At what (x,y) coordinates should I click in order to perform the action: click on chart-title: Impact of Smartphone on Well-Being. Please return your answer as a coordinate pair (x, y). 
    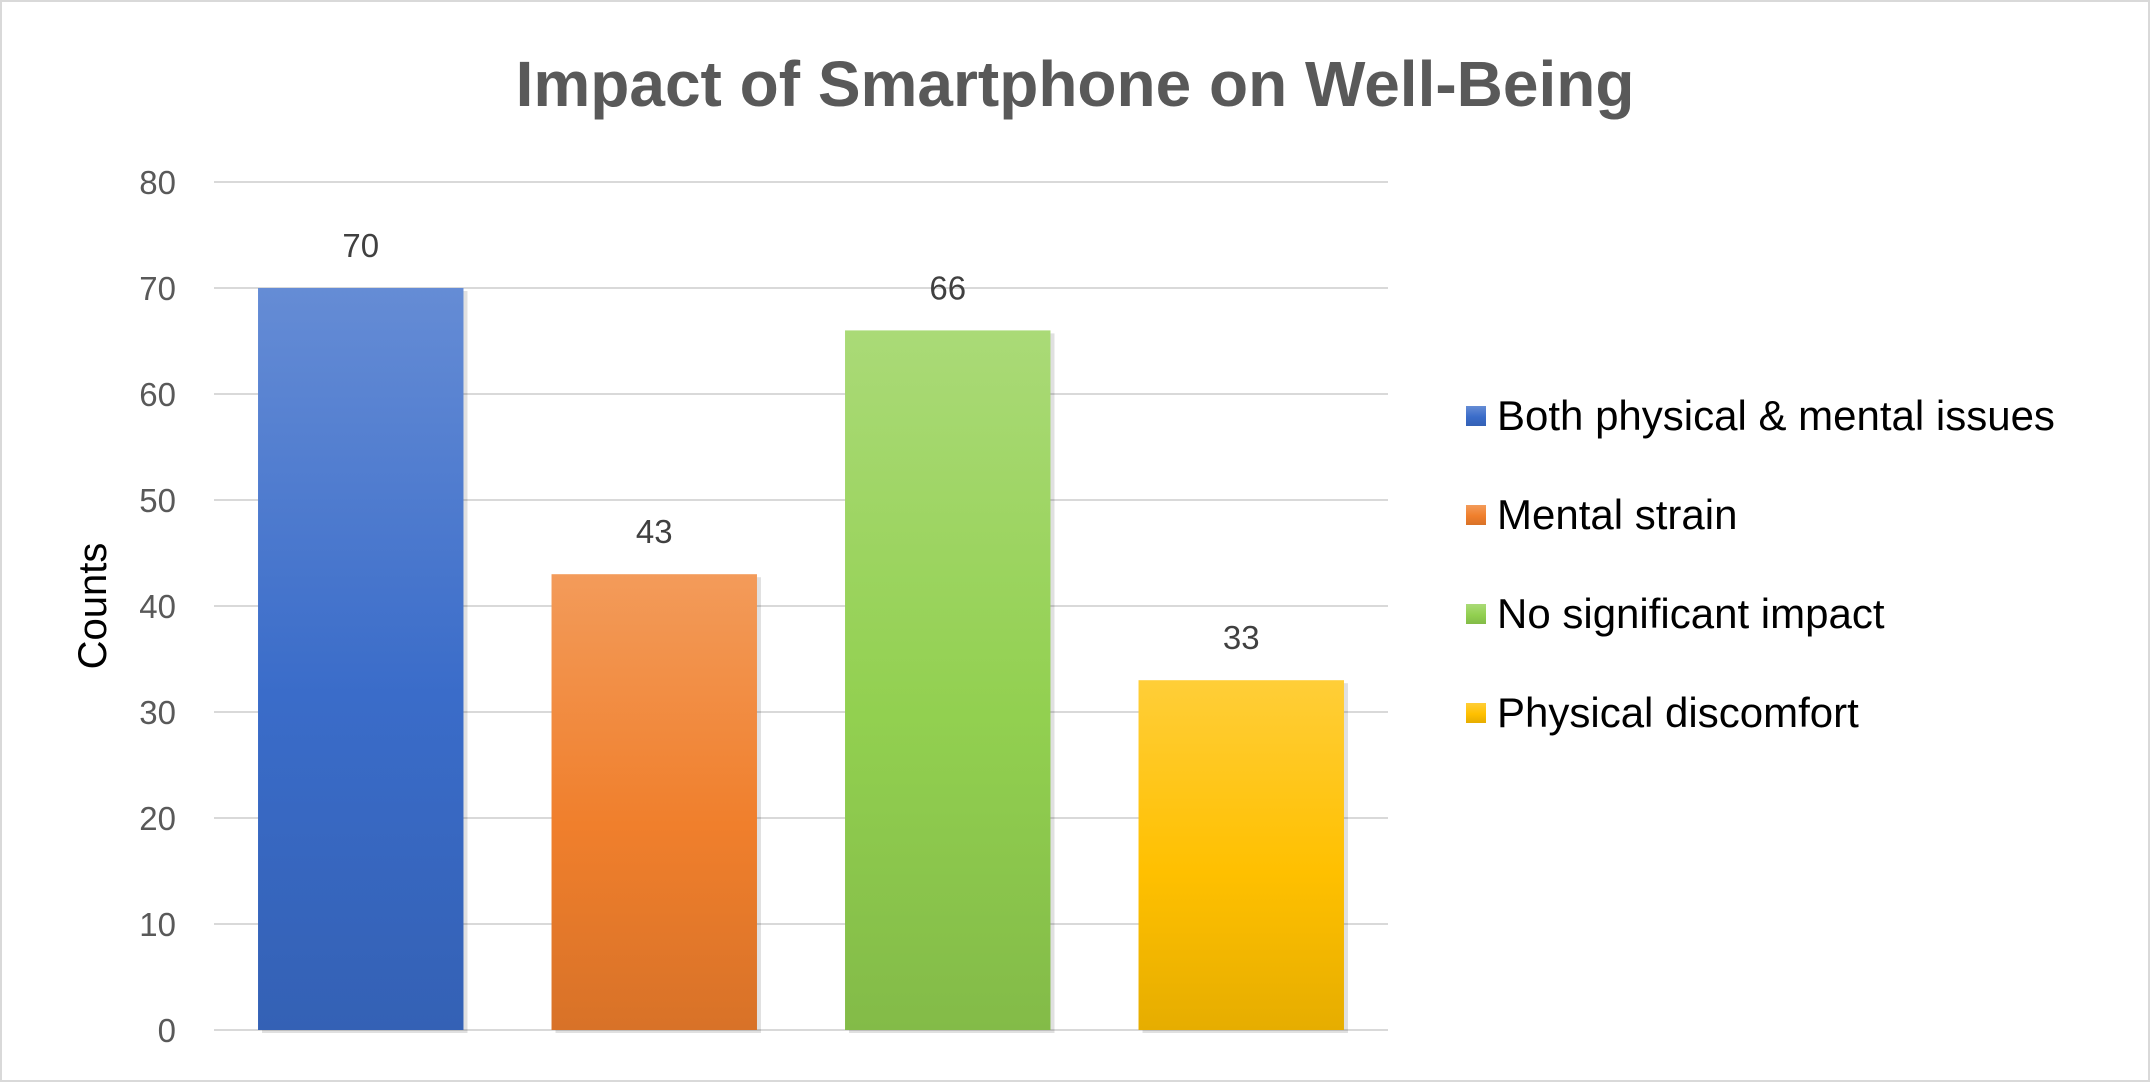
    Looking at the image, I should click on (1075, 84).